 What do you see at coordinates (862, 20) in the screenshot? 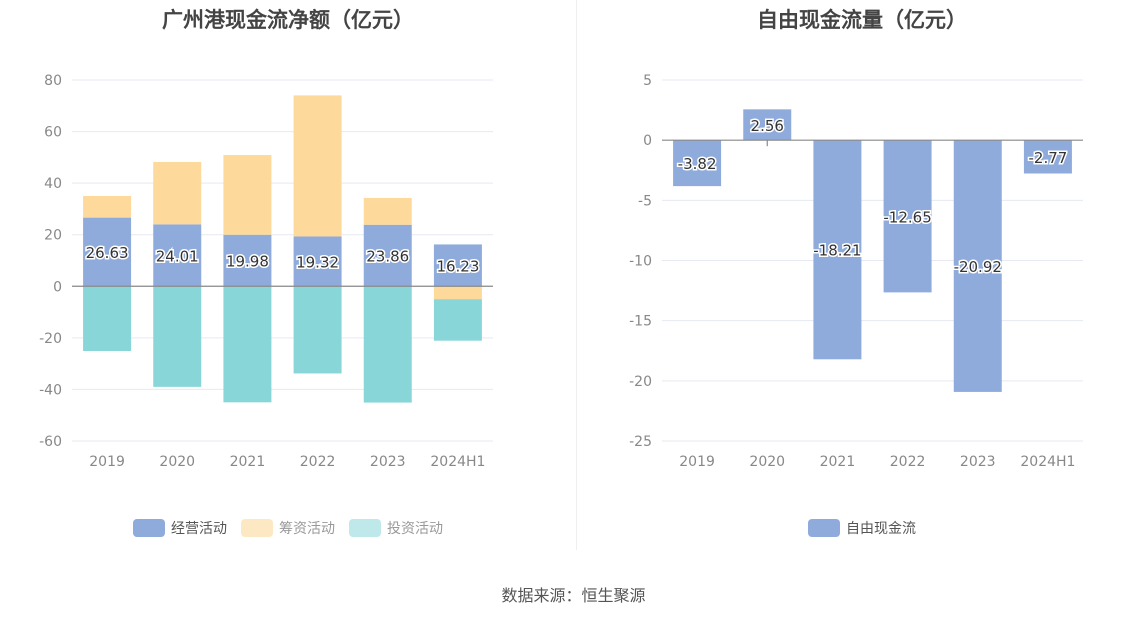
I see `chart-title: 自由现金流量（亿元）` at bounding box center [862, 20].